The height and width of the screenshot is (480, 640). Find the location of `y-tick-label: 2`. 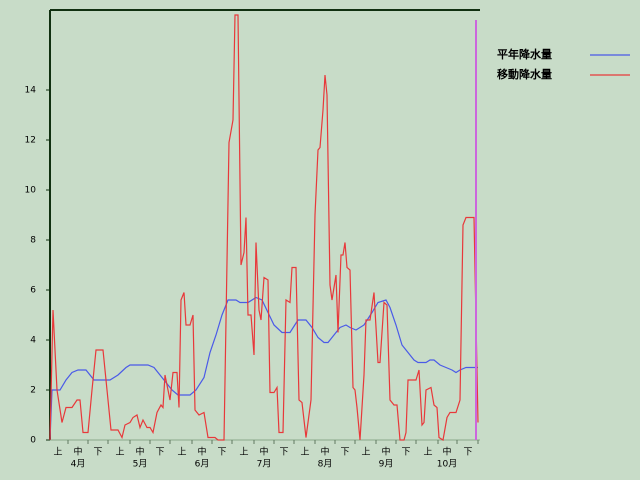

y-tick-label: 2 is located at coordinates (33, 391).